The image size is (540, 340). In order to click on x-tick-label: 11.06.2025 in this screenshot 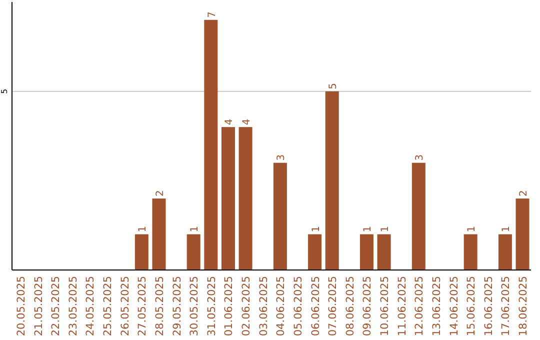, I will do `click(402, 306)`.